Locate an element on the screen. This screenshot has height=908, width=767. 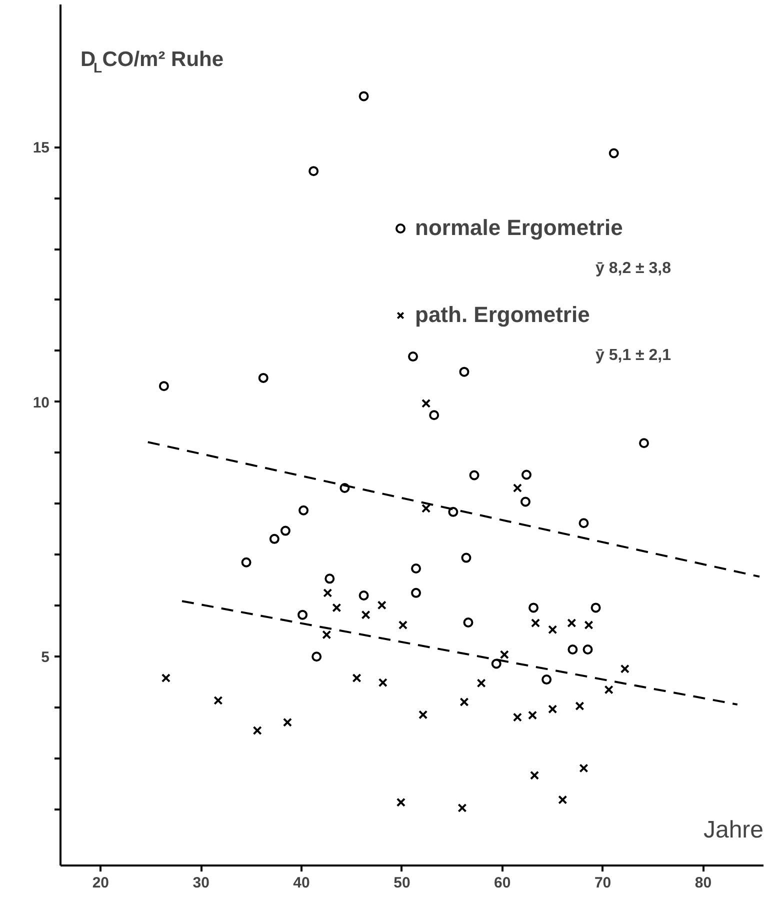
y-tick-label: 10 is located at coordinates (41, 403).